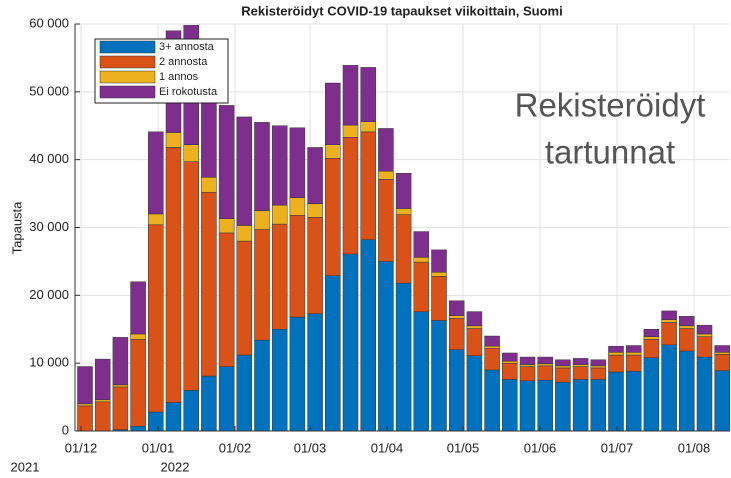 This screenshot has width=731, height=478. I want to click on y-tick-label: 60 000, so click(49, 22).